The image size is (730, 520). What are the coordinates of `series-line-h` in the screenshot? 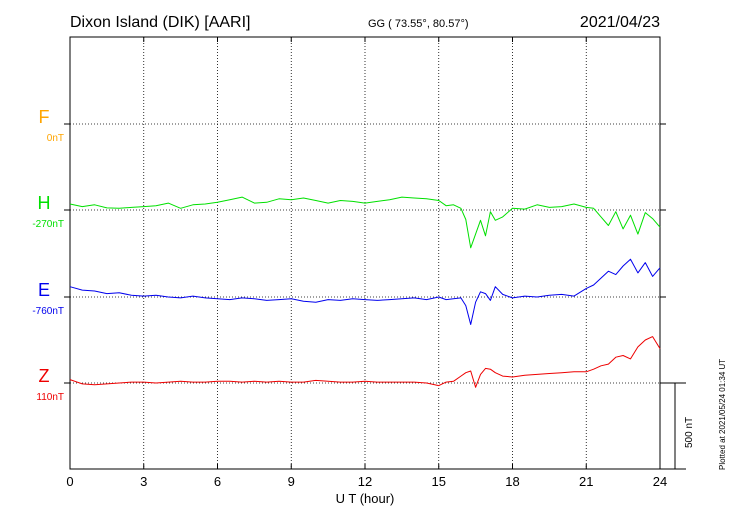 It's located at (365, 222).